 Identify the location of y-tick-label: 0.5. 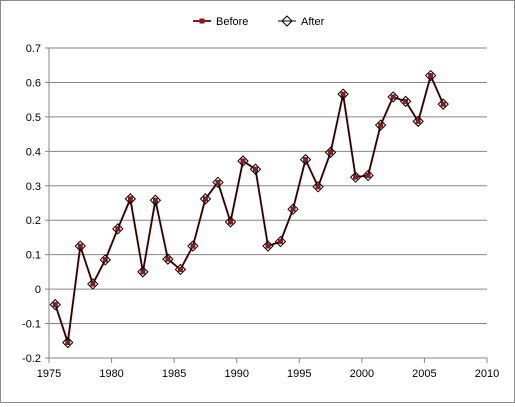
(33, 118).